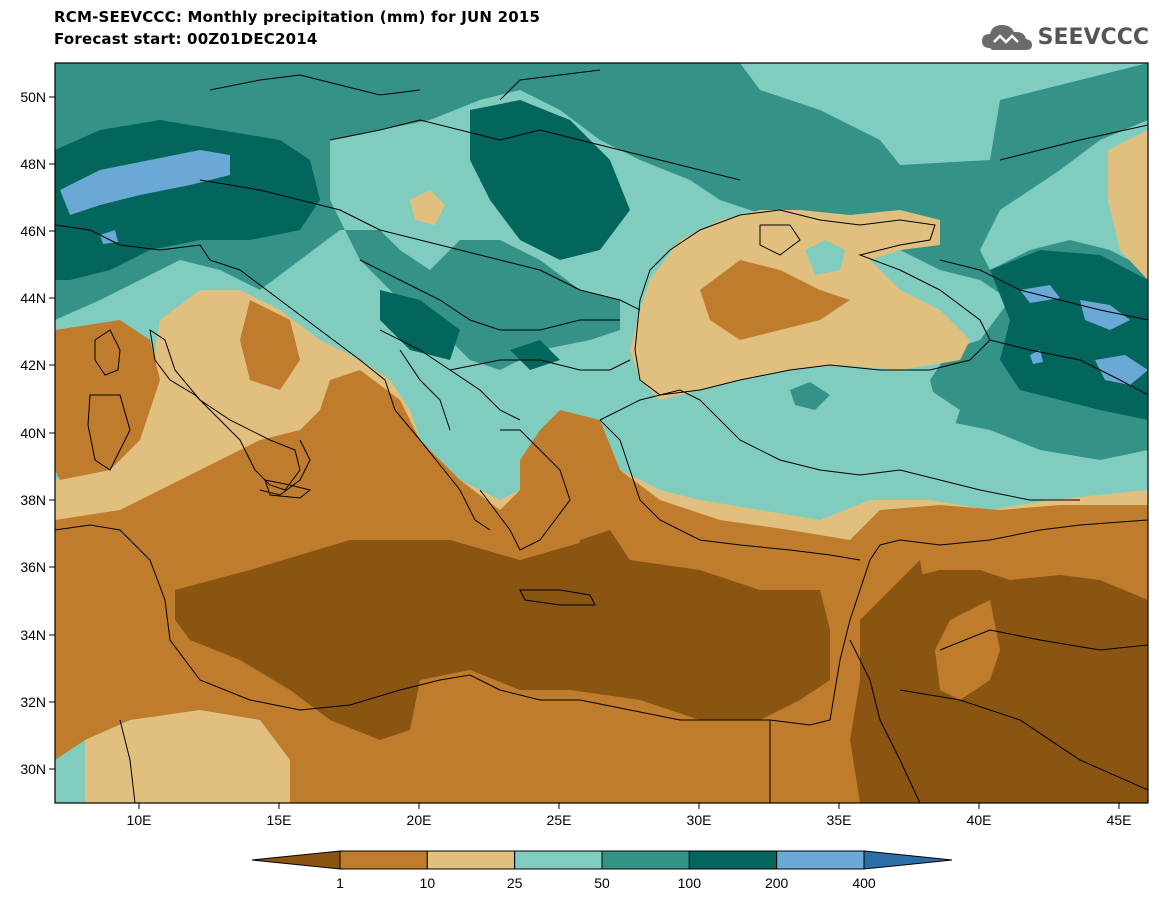  Describe the element at coordinates (777, 883) in the screenshot. I see `colorbar-label: 200` at that location.